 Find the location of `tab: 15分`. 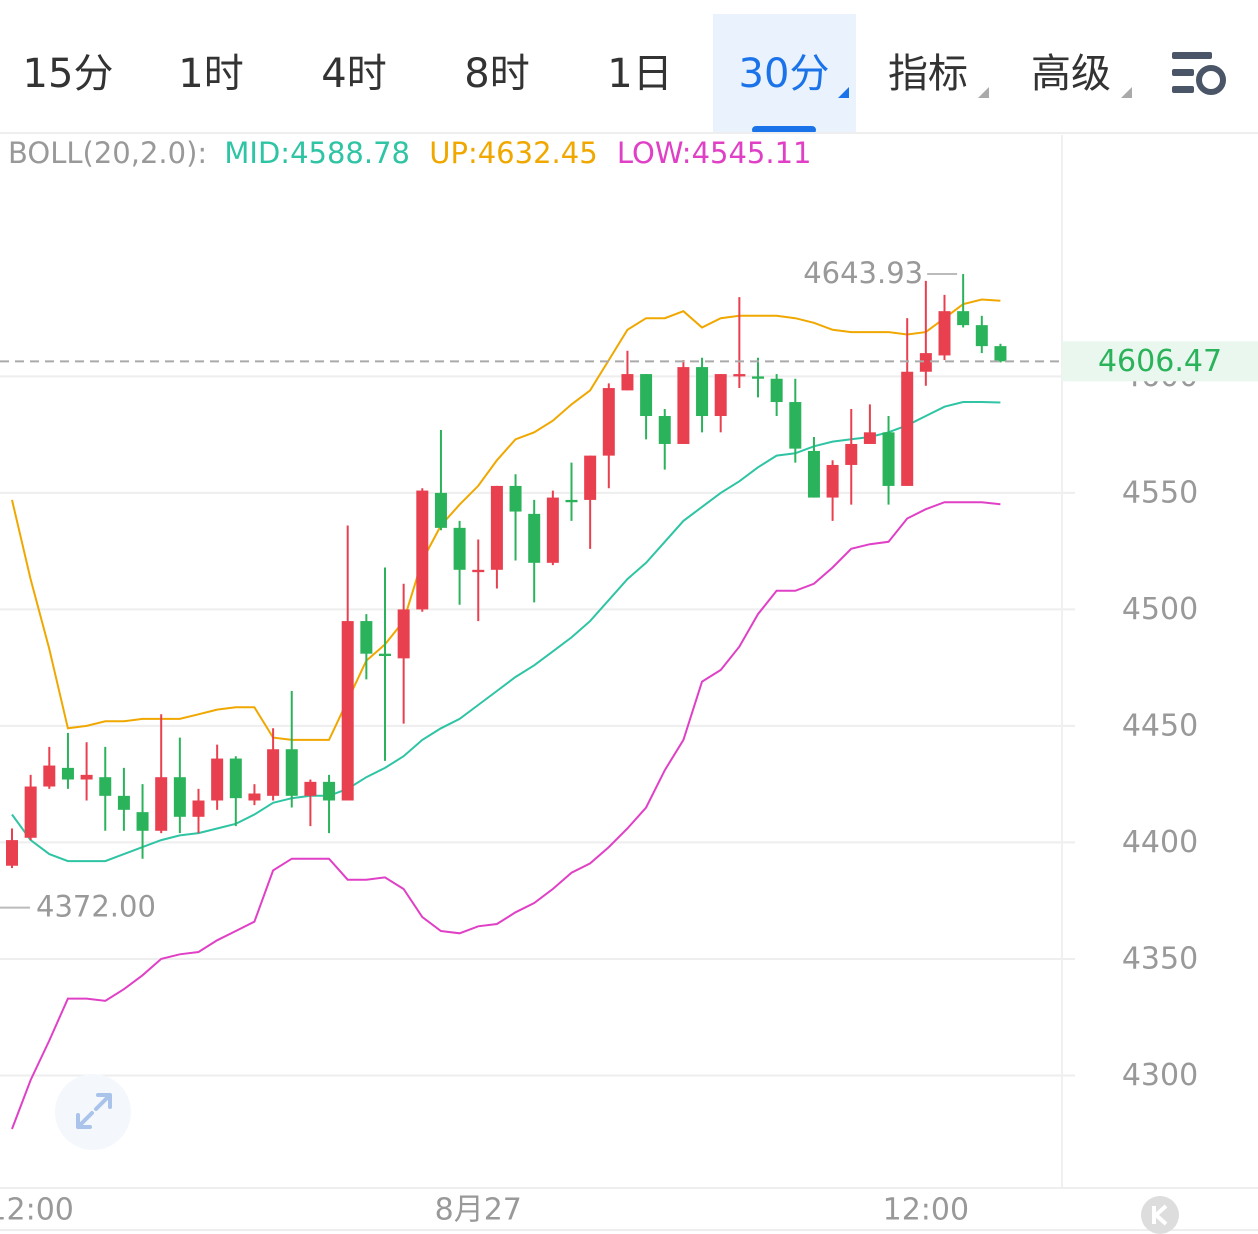

tab: 15分 is located at coordinates (68, 74).